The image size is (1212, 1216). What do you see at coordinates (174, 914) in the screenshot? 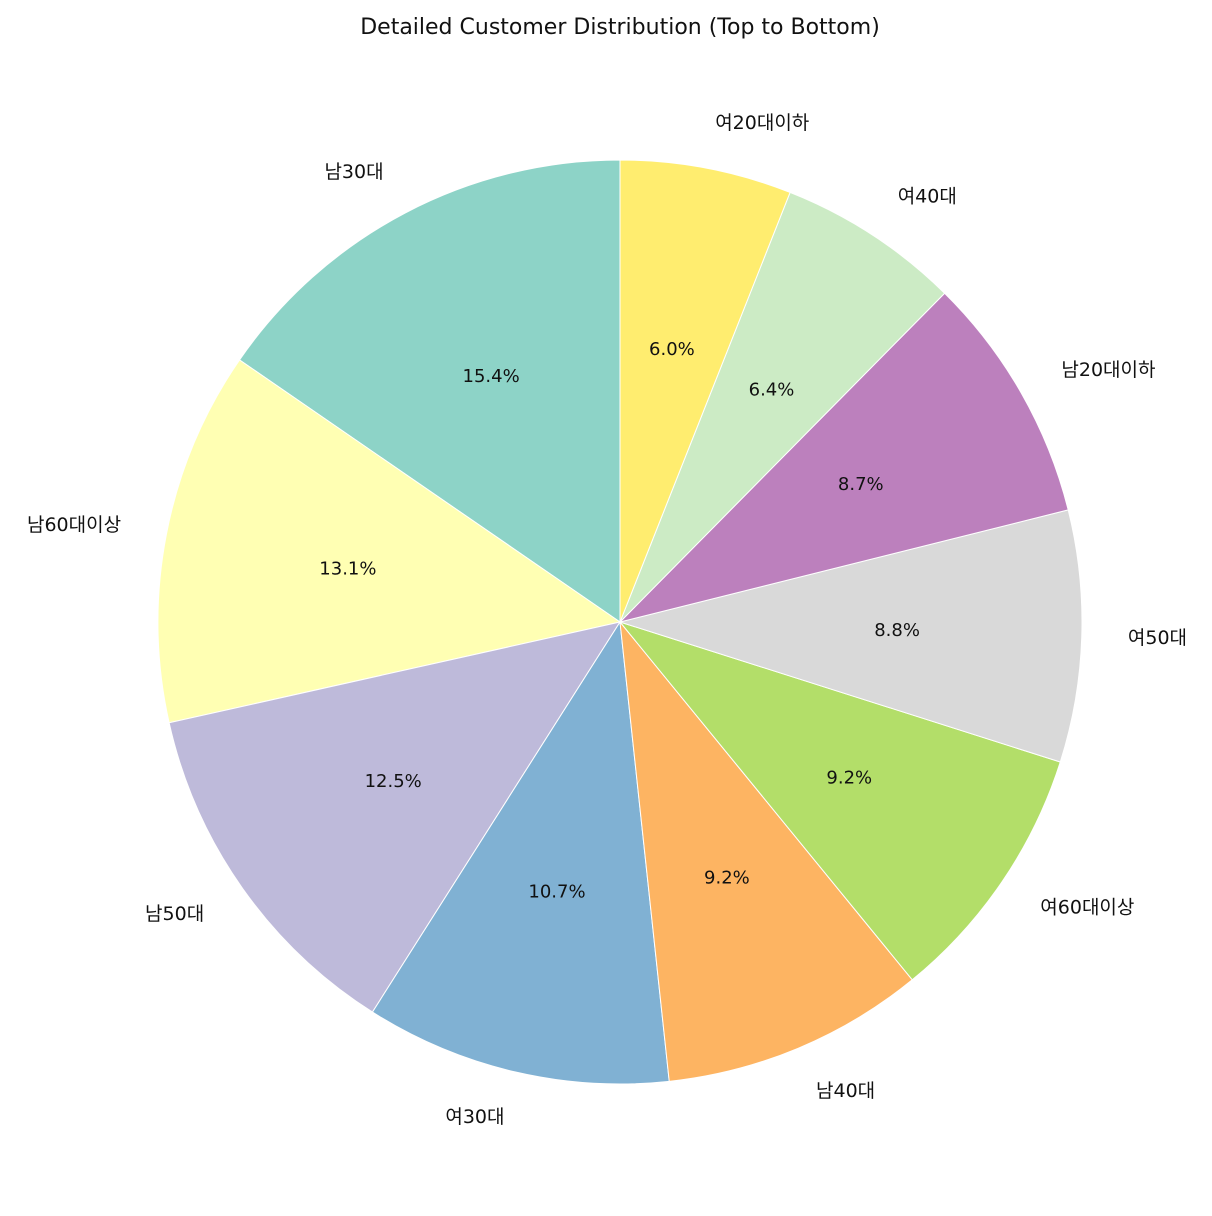
I see `pie-category-label-3: 남50대` at bounding box center [174, 914].